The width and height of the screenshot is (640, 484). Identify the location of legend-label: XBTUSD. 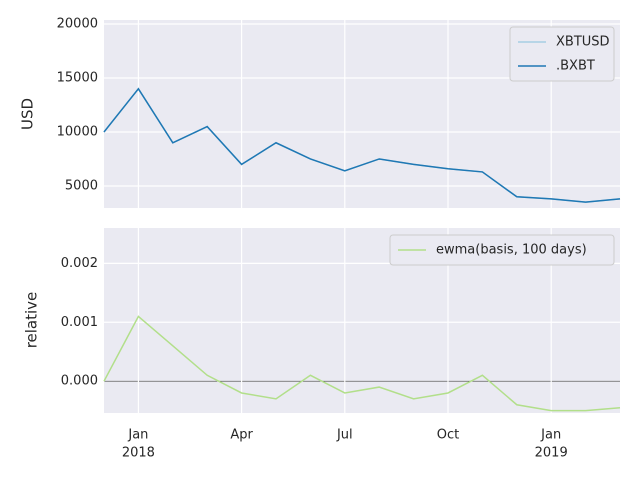
(583, 42).